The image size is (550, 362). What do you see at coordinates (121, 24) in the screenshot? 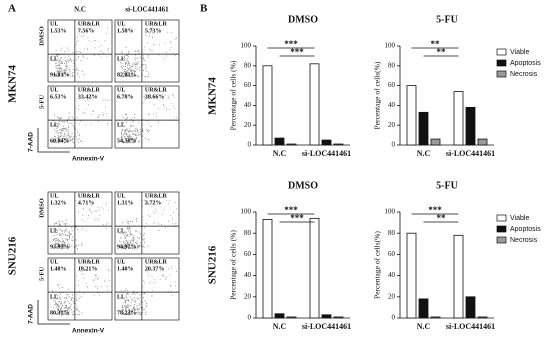
I see `quadrant-text: UL` at bounding box center [121, 24].